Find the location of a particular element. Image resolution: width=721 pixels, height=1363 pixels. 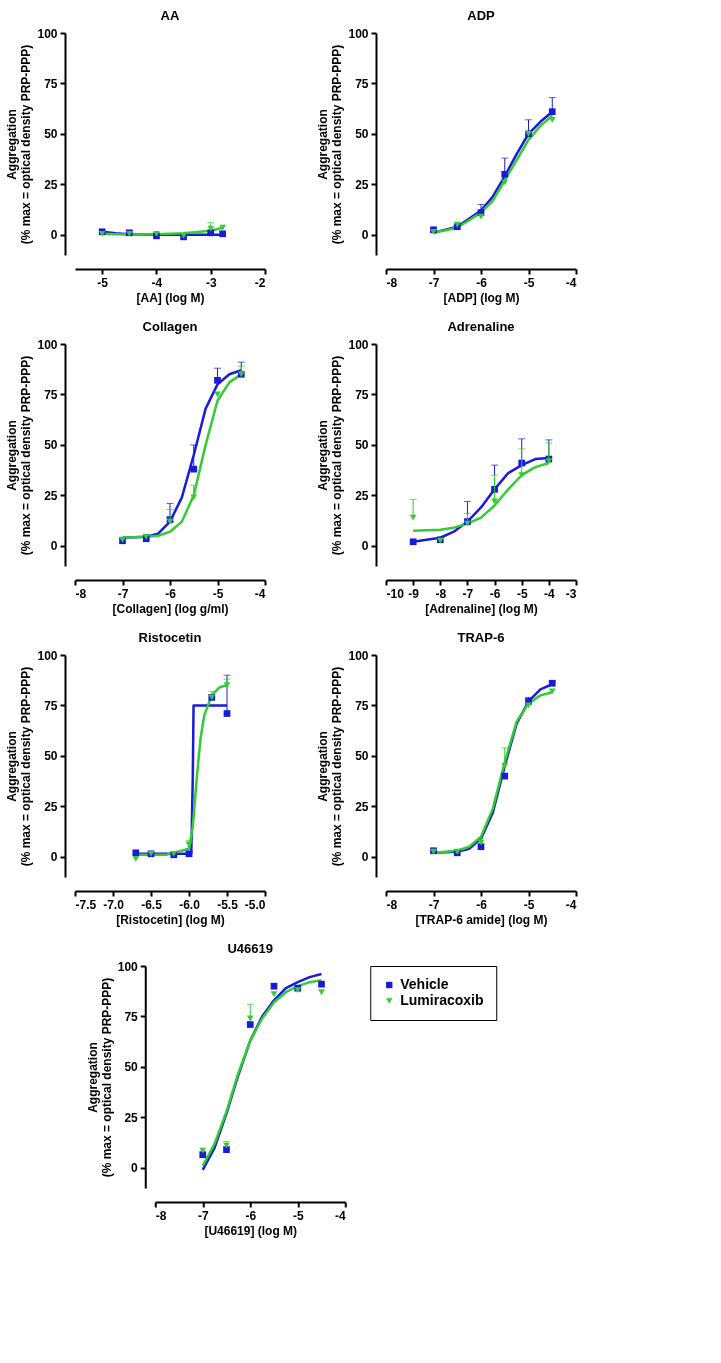

chart-title: TRAP-6 is located at coordinates (481, 637).